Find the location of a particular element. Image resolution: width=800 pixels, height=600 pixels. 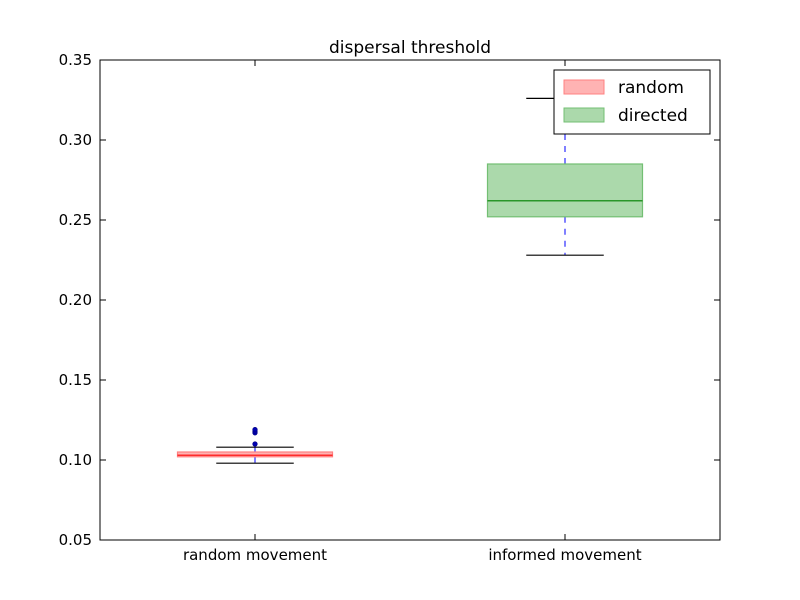

y-tick-label: 0.10 is located at coordinates (75, 460).